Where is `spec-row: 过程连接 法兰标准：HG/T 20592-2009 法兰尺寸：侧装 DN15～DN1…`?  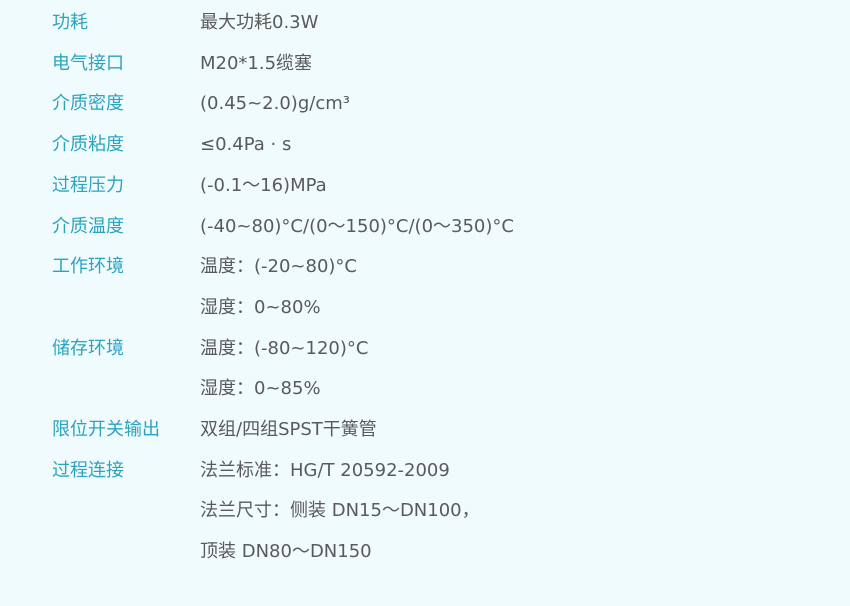 spec-row: 过程连接 法兰标准：HG/T 20592-2009 法兰尺寸：侧装 DN15～DN1… is located at coordinates (283, 512).